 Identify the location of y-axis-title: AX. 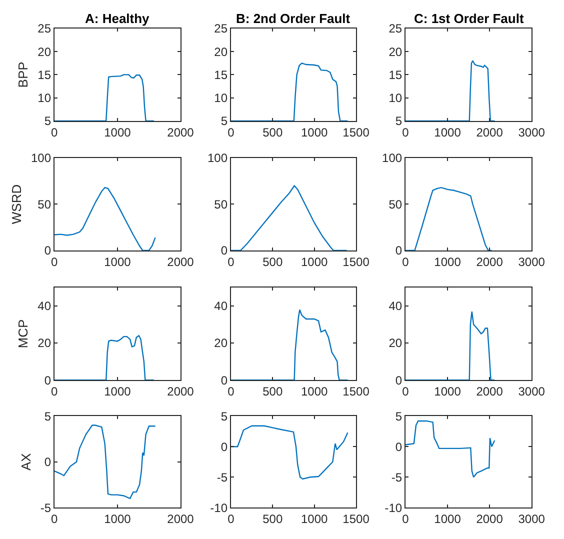
(26, 461).